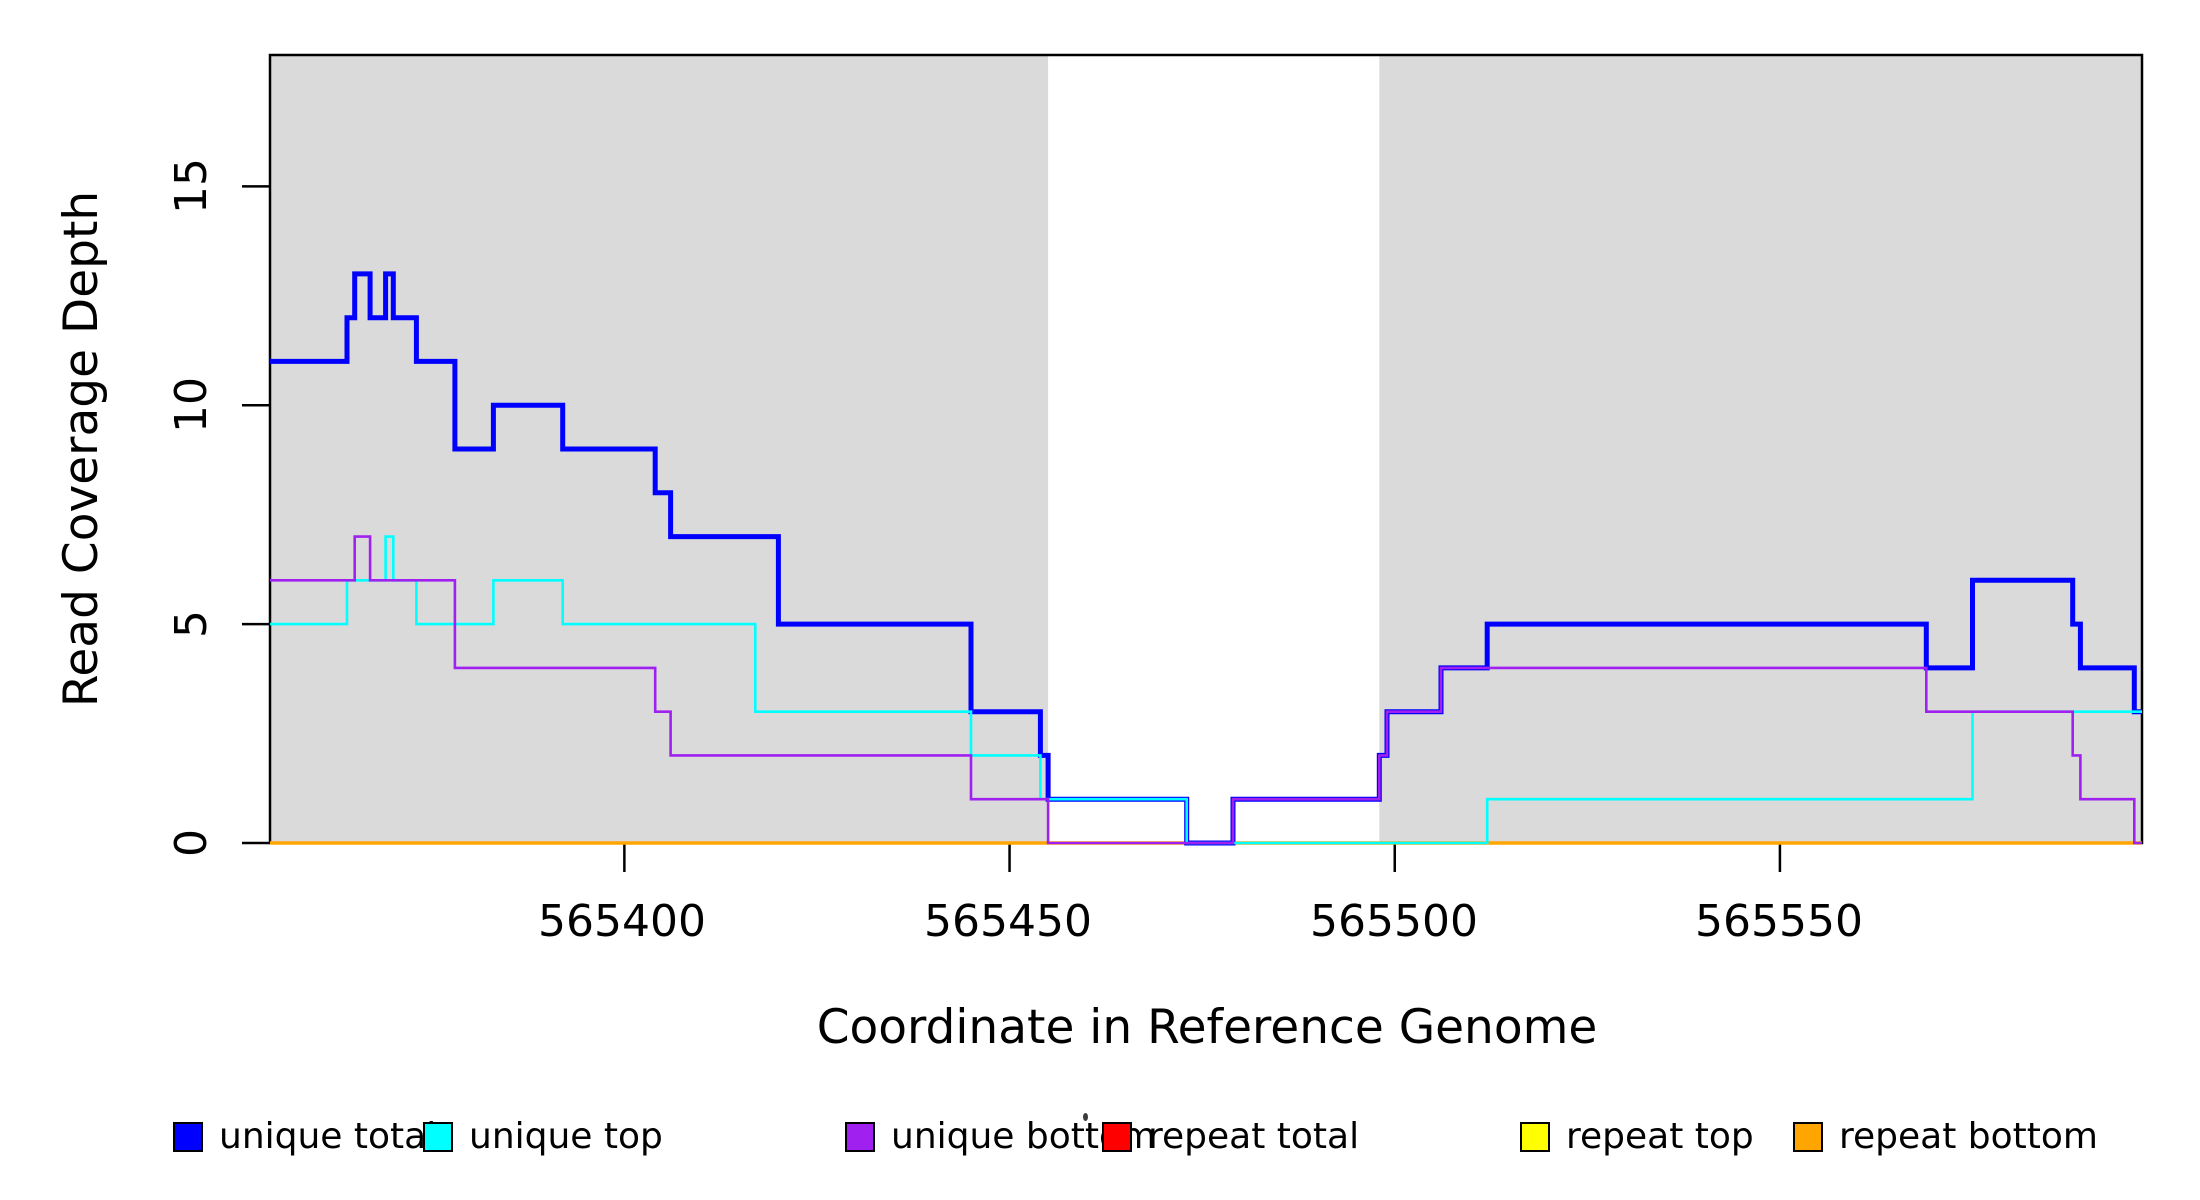  I want to click on stray-dot, so click(1085, 1117).